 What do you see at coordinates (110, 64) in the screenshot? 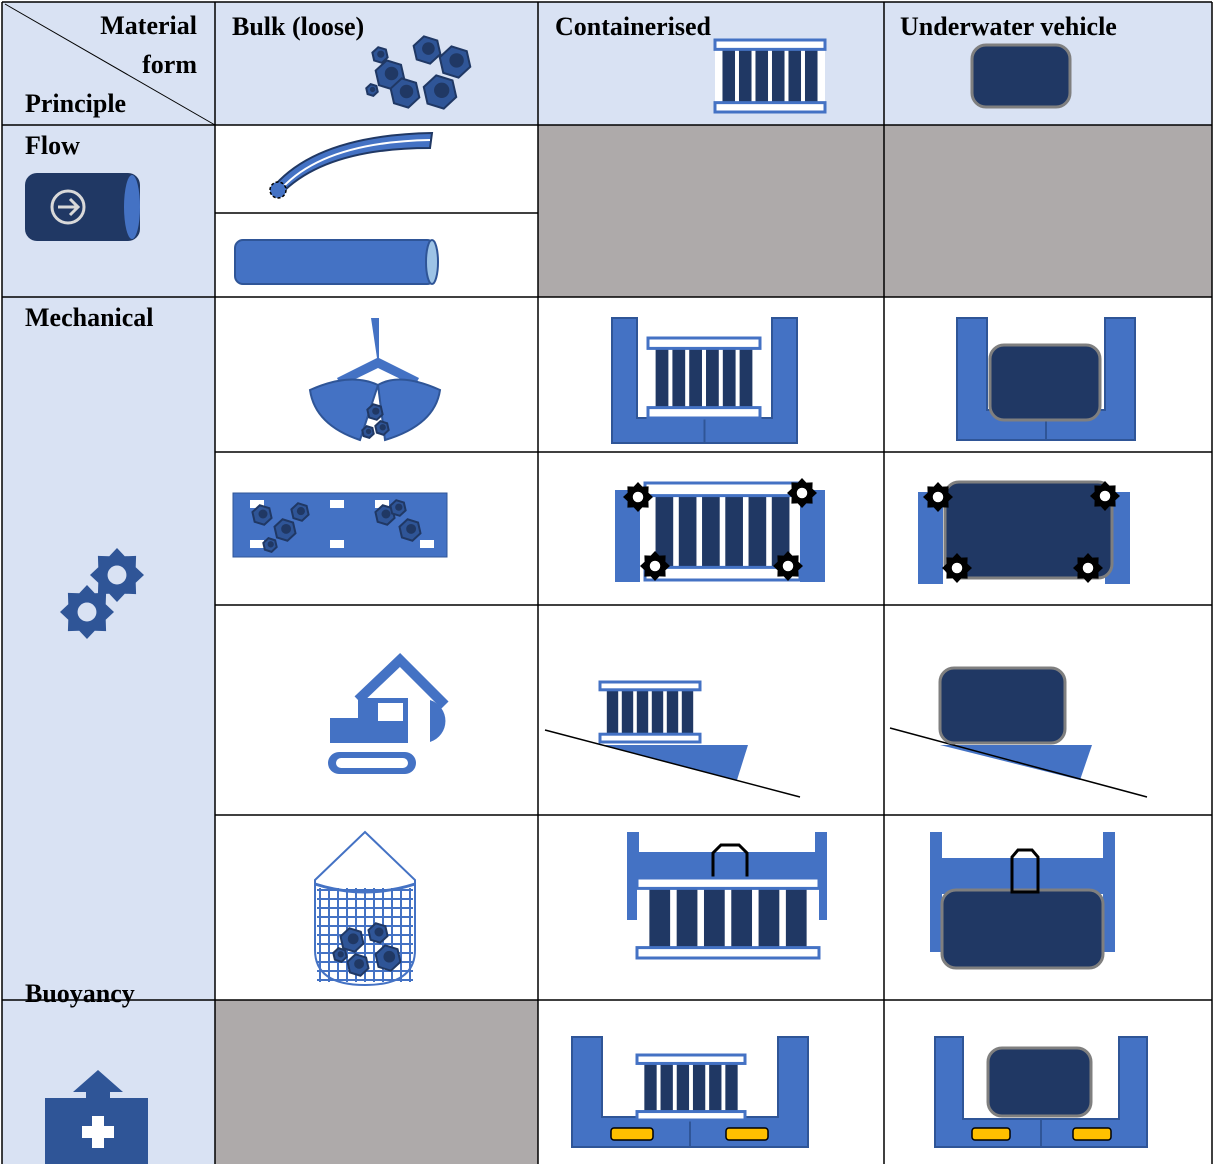
I see `diagonal` at bounding box center [110, 64].